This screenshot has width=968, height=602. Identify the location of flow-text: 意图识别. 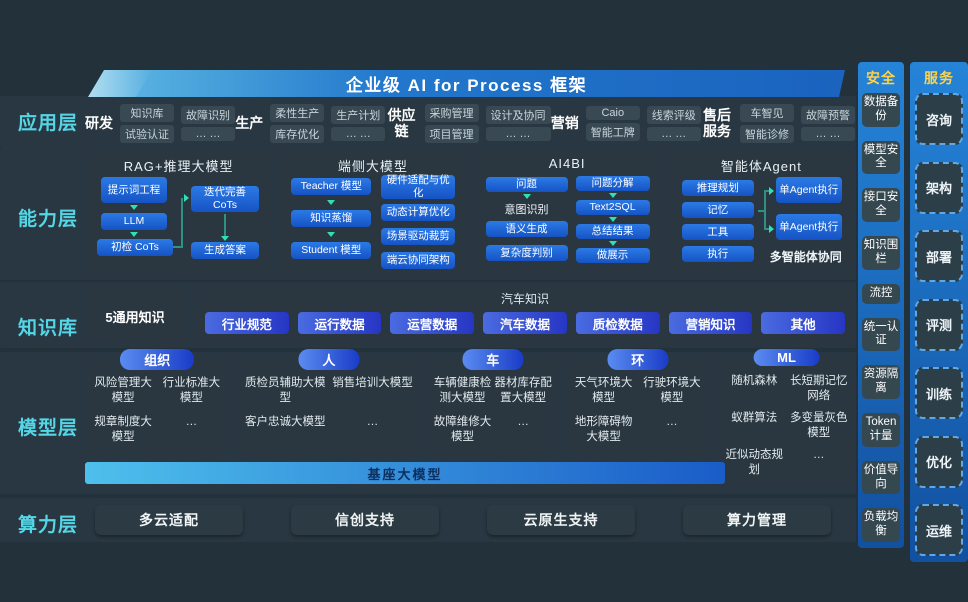
(526, 210).